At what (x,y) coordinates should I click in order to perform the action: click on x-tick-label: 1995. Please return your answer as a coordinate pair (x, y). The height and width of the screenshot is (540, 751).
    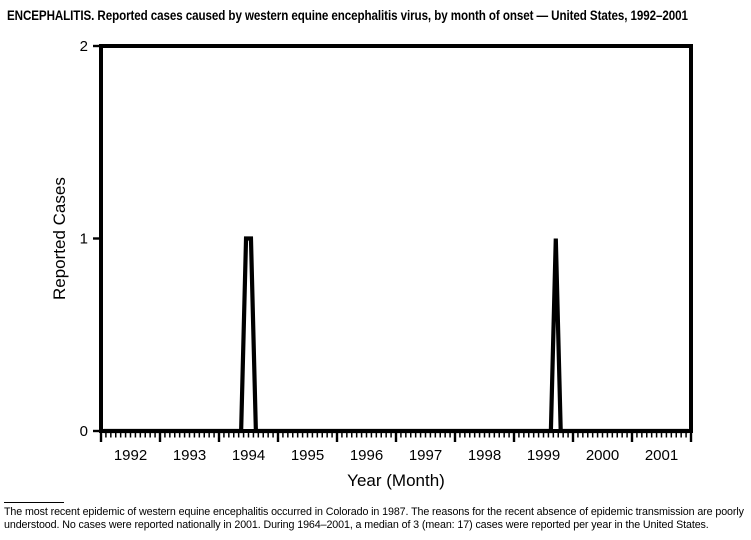
    Looking at the image, I should click on (307, 455).